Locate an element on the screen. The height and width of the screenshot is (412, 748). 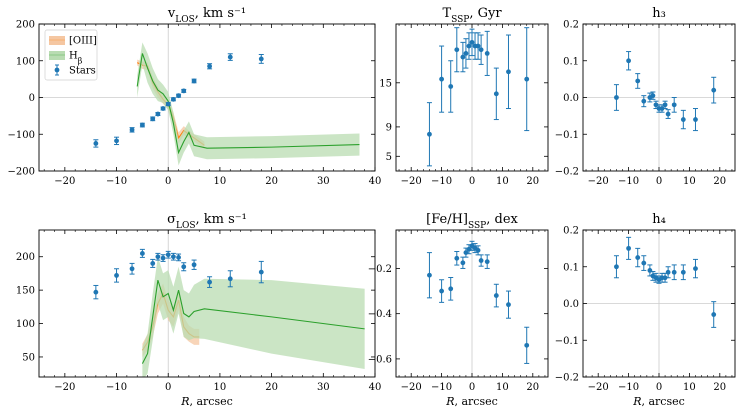
legend-swatch-oiii is located at coordinates (57, 40).